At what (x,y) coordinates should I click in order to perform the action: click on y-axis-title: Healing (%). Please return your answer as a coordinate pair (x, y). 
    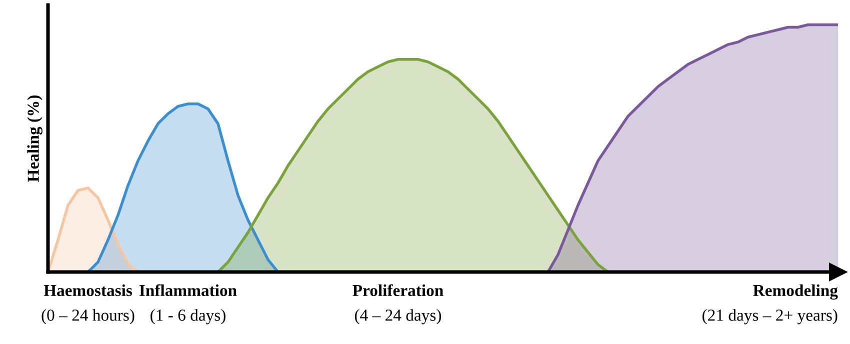
    Looking at the image, I should click on (34, 138).